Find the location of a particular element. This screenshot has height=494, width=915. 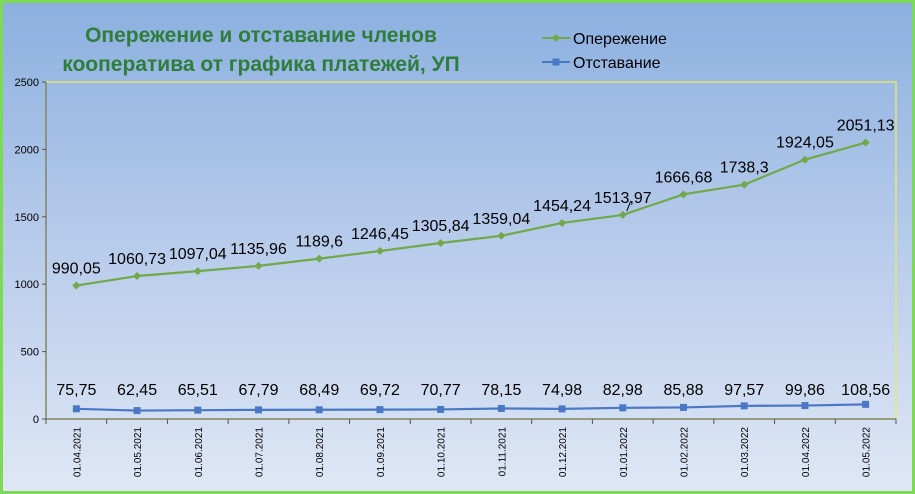

data-label: 1513,97 is located at coordinates (623, 198).